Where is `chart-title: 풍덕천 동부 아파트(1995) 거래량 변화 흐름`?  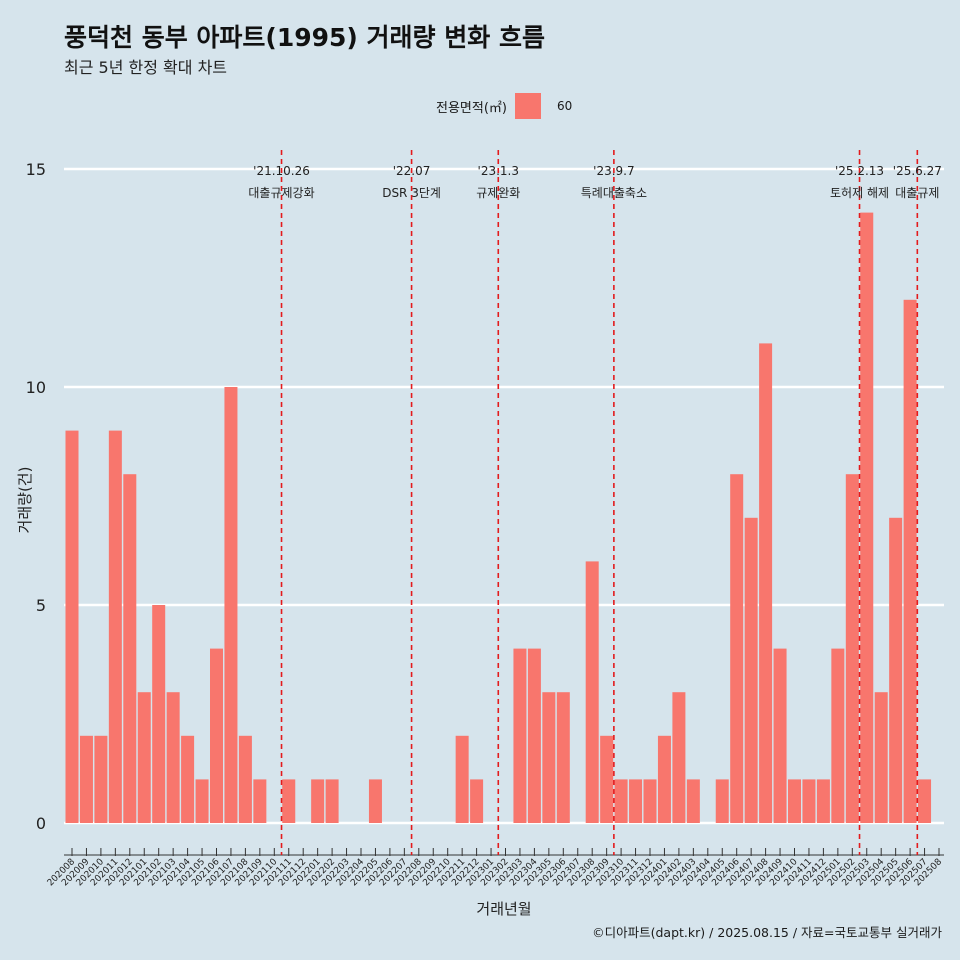 chart-title: 풍덕천 동부 아파트(1995) 거래량 변화 흐름 is located at coordinates (304, 37).